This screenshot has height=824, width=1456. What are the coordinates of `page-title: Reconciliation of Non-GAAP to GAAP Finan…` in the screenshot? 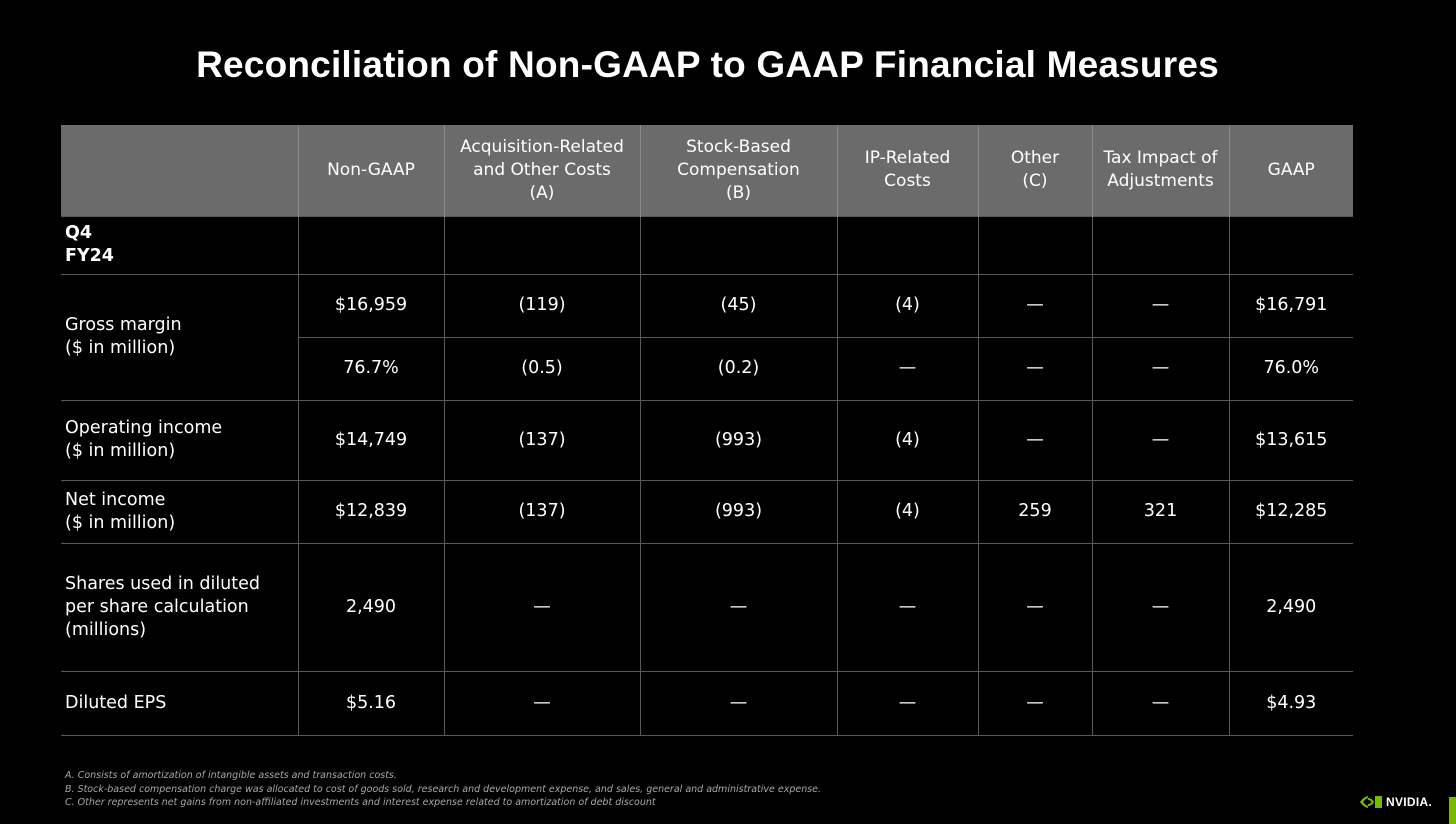 It's located at (707, 64).